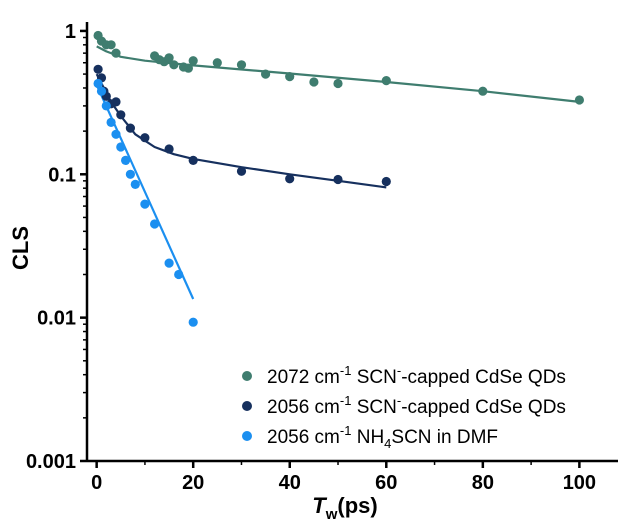 The image size is (628, 524). I want to click on legend-label-series-1: 2072 cm-1 SCN--capped CdSe QDs, so click(416, 375).